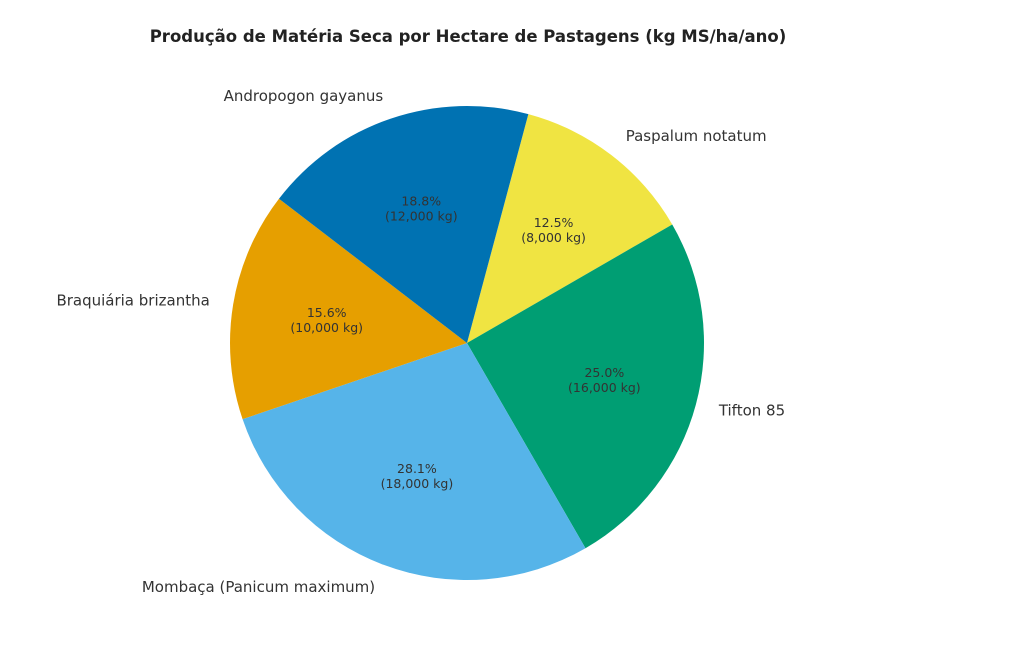 The width and height of the screenshot is (1024, 656). Describe the element at coordinates (132, 301) in the screenshot. I see `slice-category-label: Braquiária brizantha` at that location.